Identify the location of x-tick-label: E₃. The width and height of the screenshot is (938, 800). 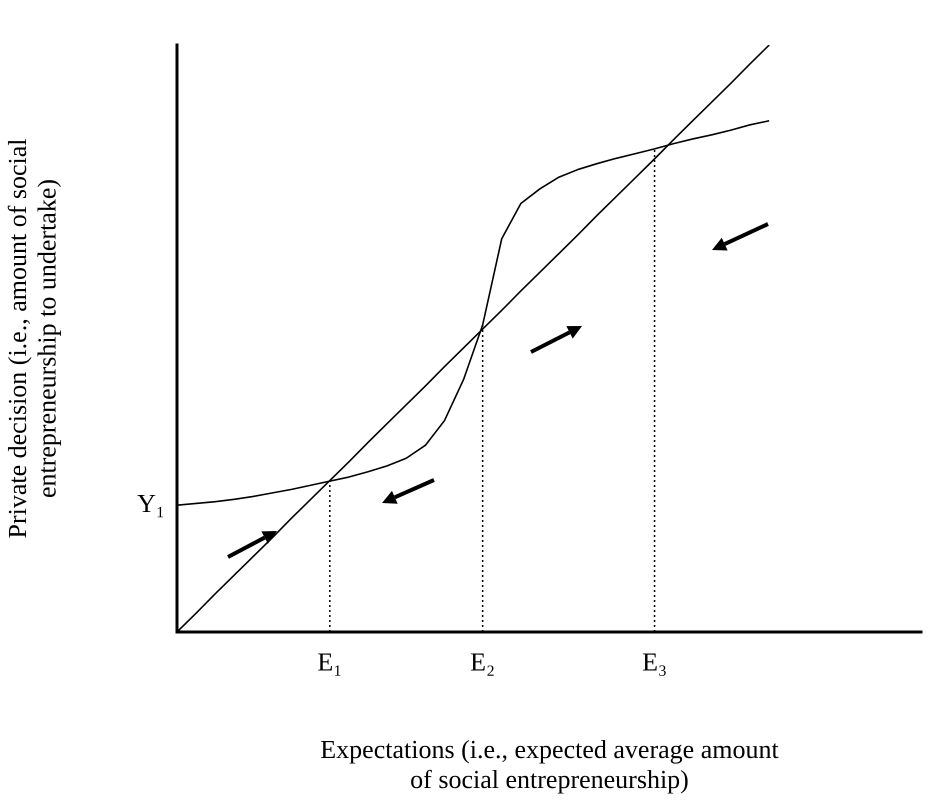
(655, 661).